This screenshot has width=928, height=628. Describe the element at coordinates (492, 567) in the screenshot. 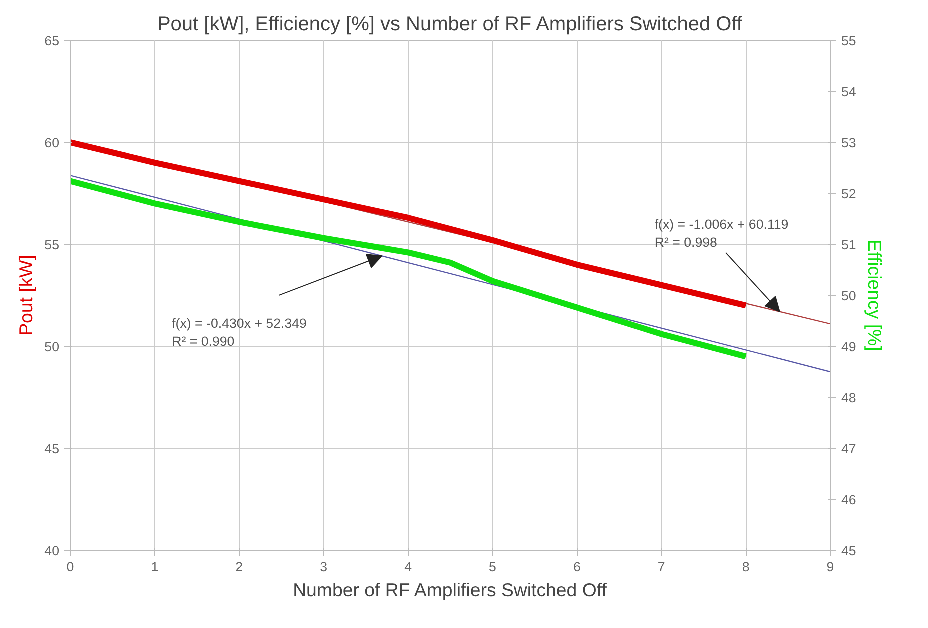

I see `x-tick-label: 5` at that location.